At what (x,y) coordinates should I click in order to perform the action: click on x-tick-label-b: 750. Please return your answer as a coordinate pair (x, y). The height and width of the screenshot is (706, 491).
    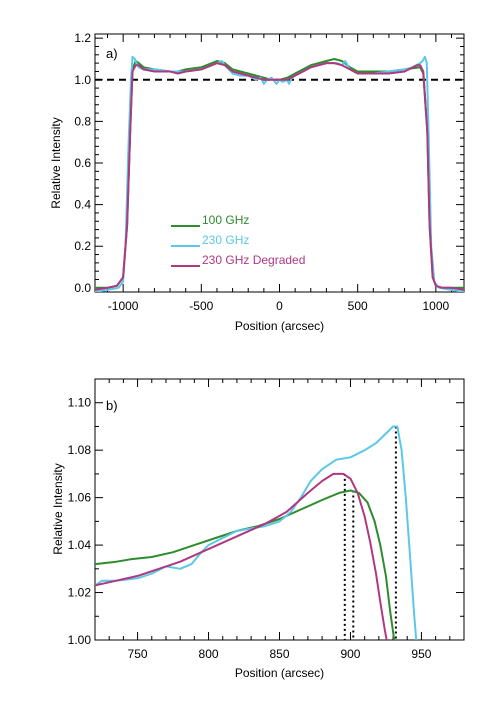
    Looking at the image, I should click on (138, 654).